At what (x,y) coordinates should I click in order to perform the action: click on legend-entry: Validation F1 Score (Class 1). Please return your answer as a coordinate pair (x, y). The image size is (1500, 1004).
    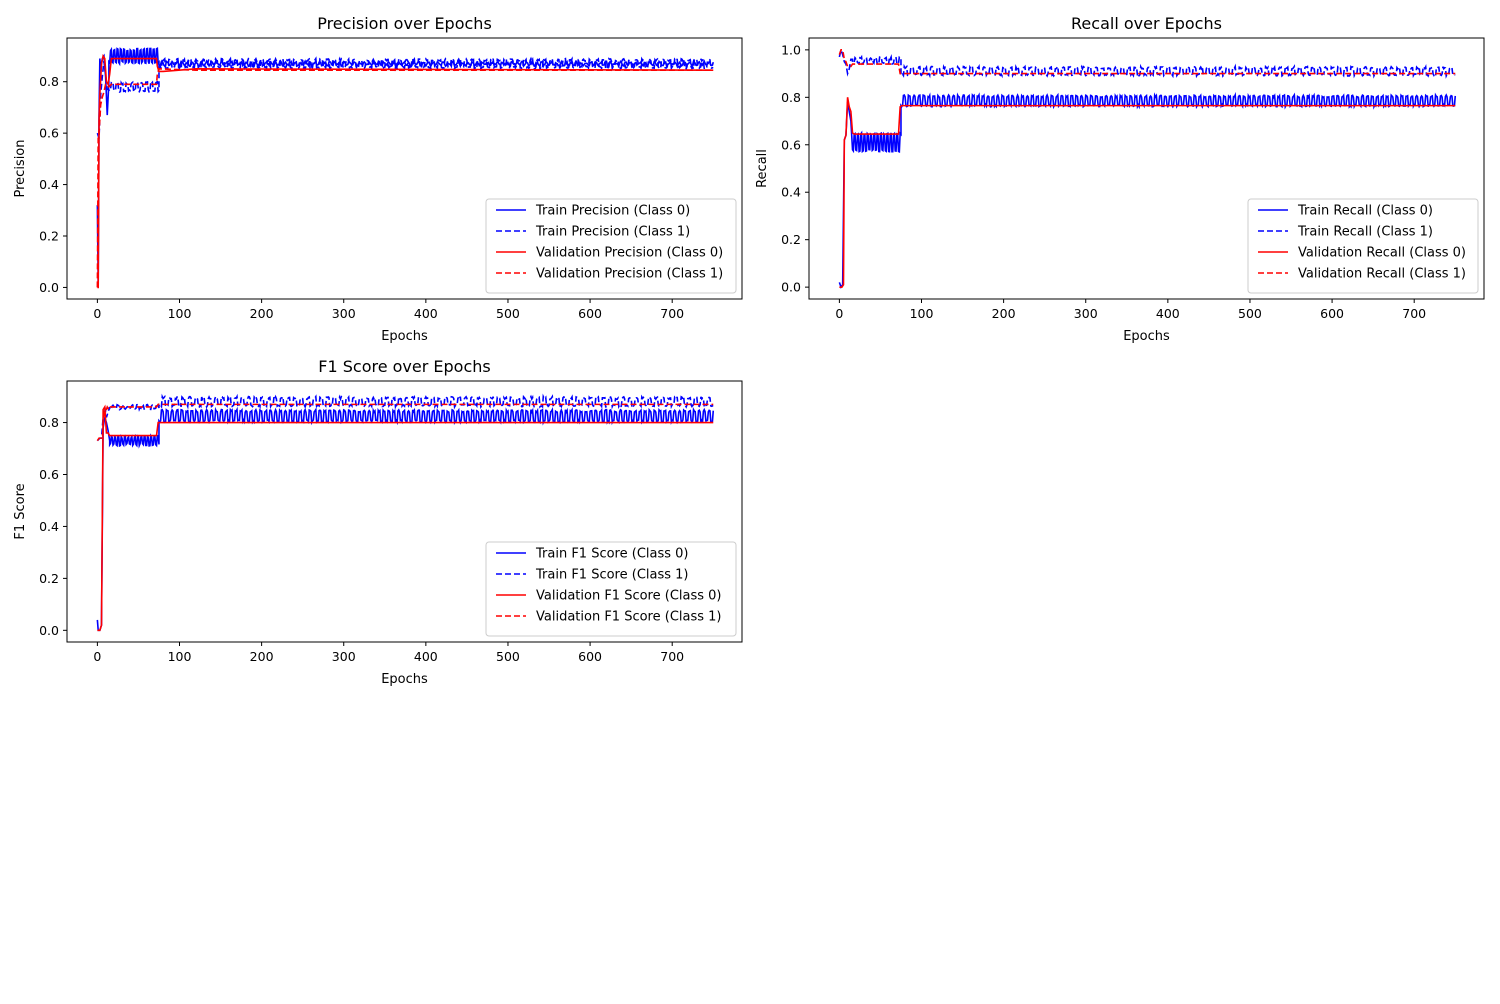
    Looking at the image, I should click on (629, 617).